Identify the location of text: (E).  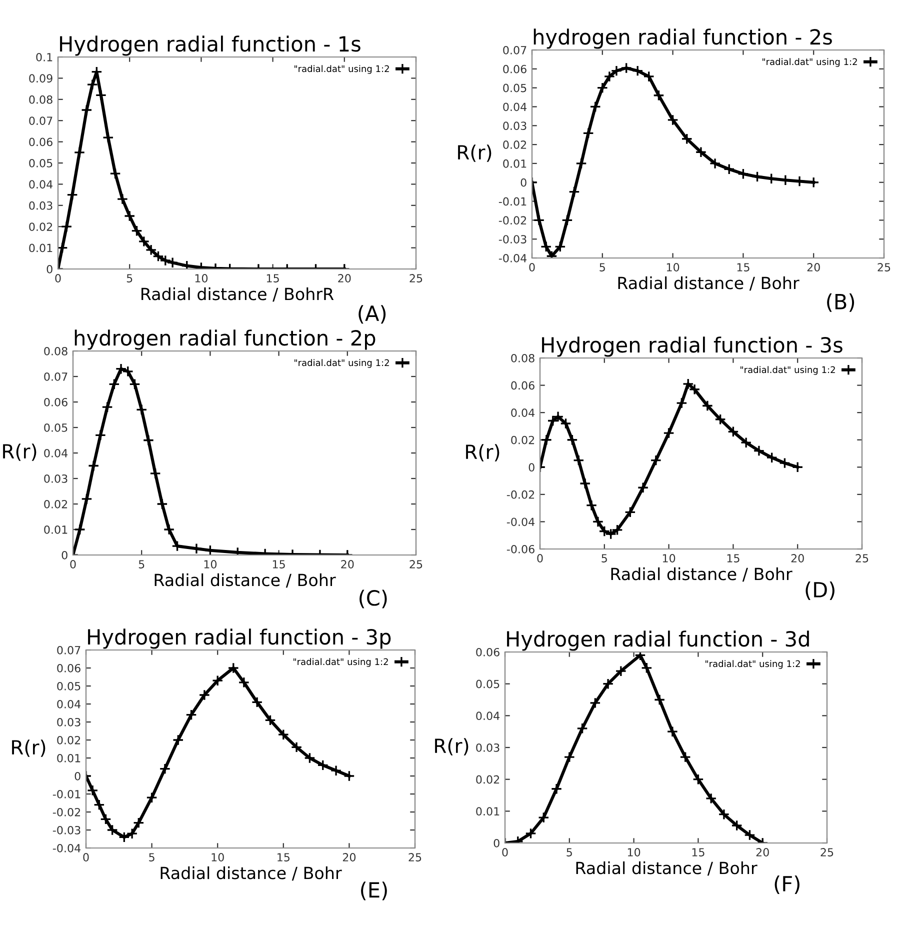
(374, 891).